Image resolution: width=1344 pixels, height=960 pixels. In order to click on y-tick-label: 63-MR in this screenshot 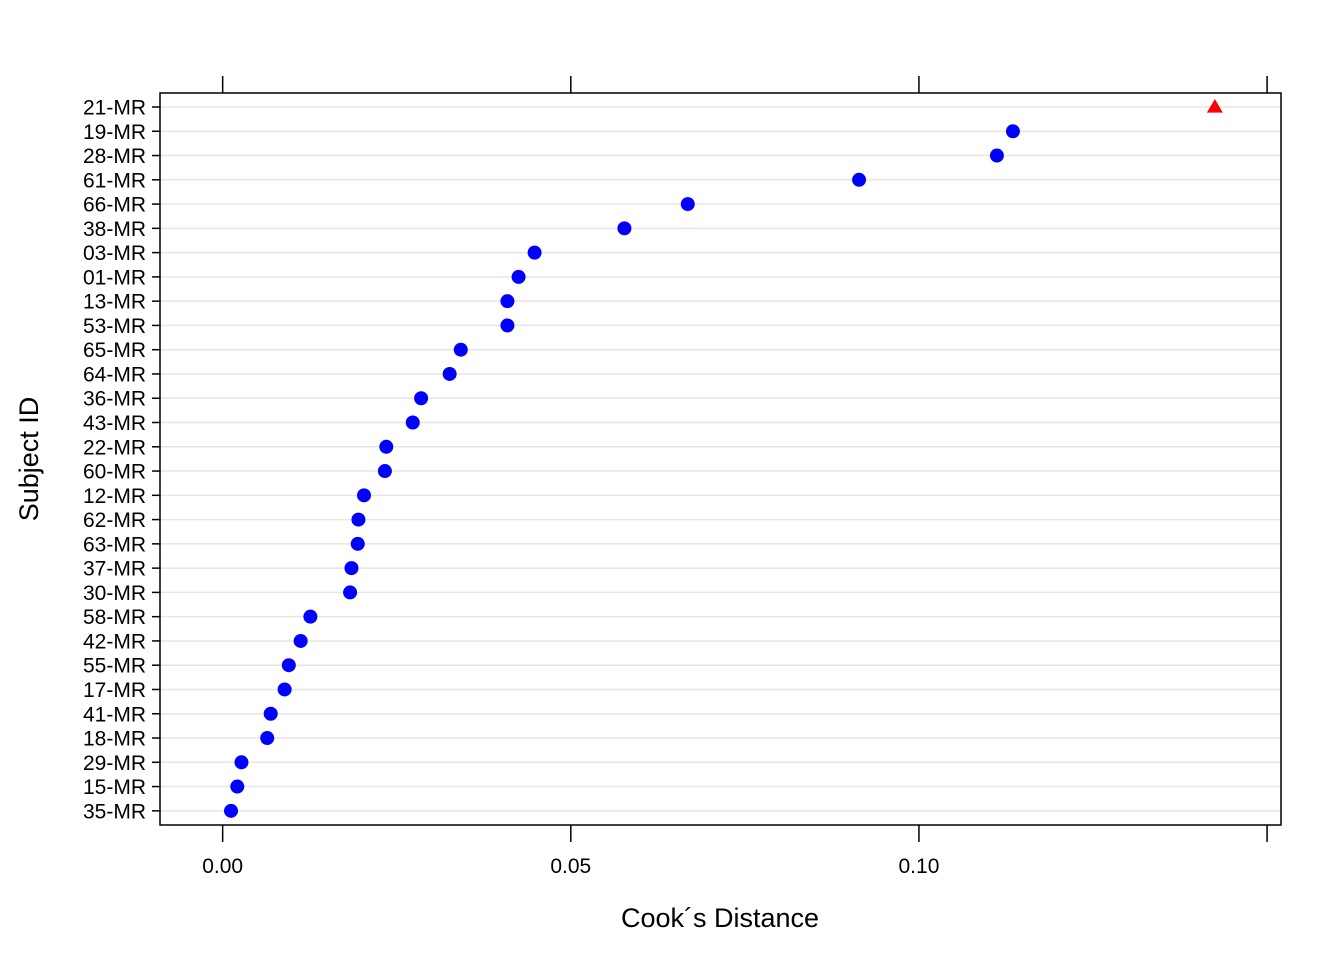, I will do `click(114, 544)`.